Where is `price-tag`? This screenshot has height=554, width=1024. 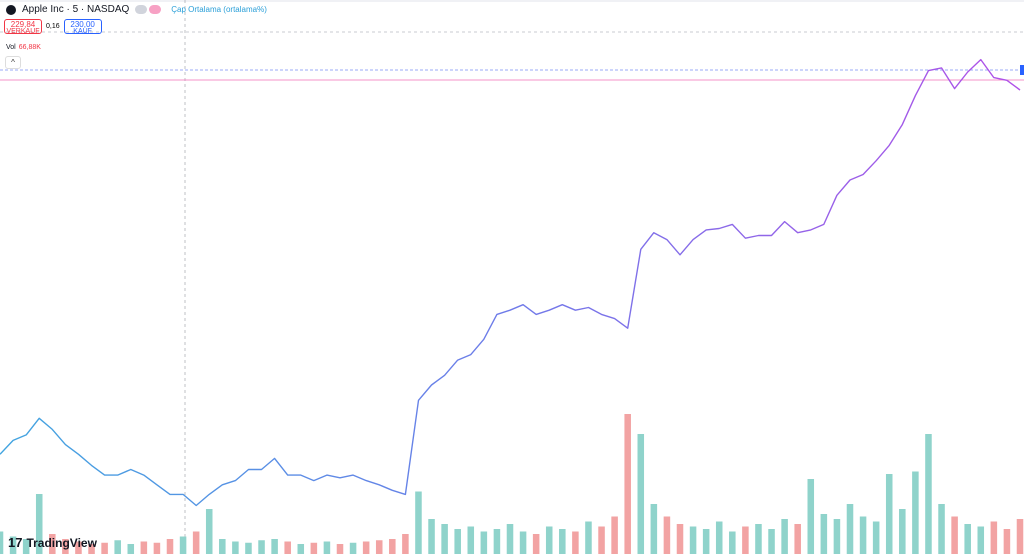 price-tag is located at coordinates (1022, 70).